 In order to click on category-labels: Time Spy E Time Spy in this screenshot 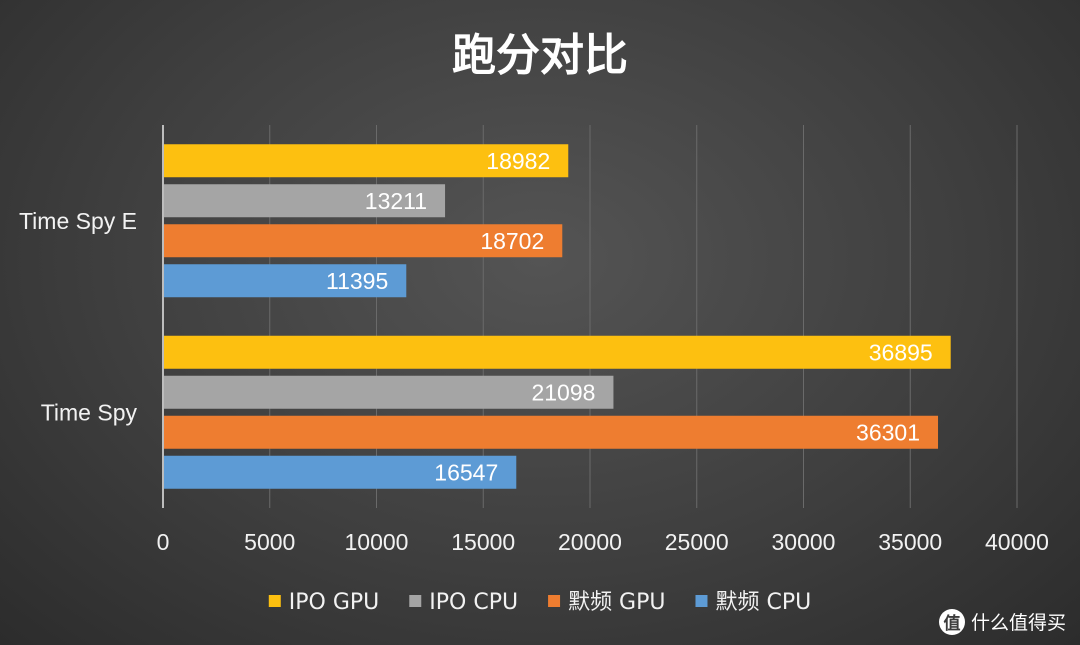, I will do `click(78, 317)`.